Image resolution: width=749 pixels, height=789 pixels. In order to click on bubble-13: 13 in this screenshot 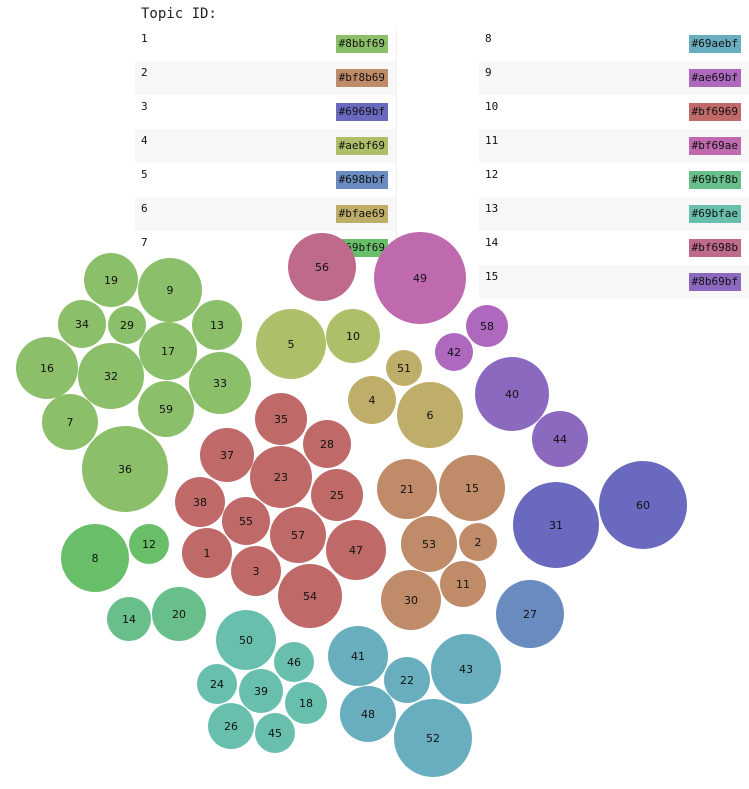, I will do `click(217, 325)`.